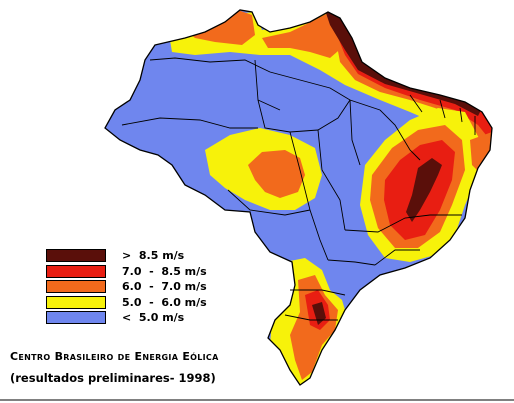  I want to click on legend-item: > 8.5 m/s, so click(161, 256).